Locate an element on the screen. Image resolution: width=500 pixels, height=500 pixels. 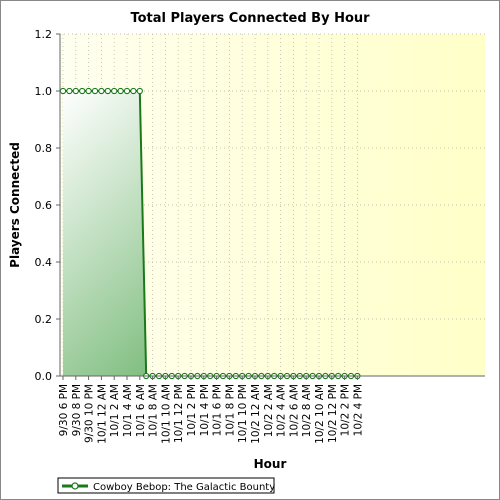
legend-swatch-marker is located at coordinates (75, 486).